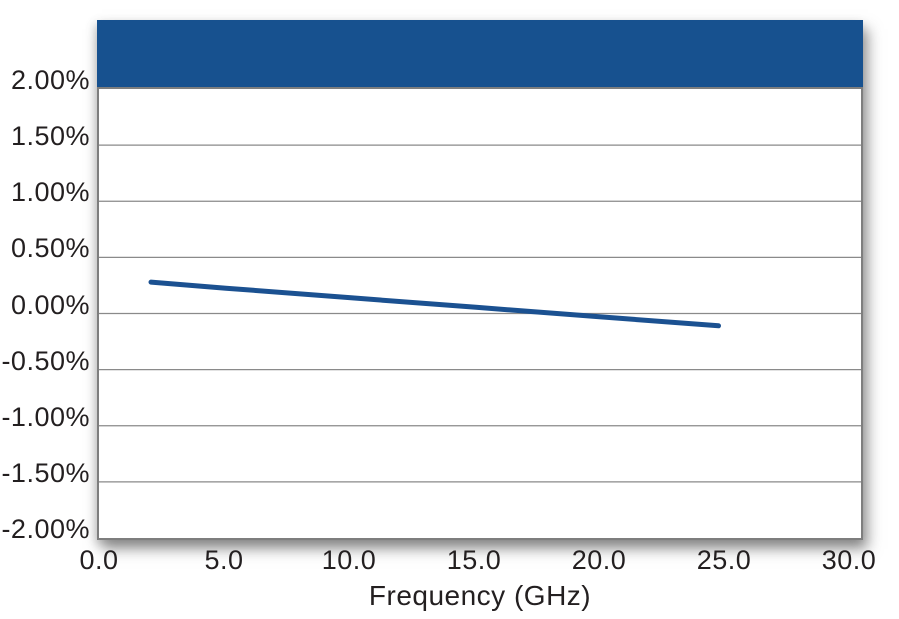 The width and height of the screenshot is (899, 619). I want to click on x-tick-label: 15.0, so click(474, 560).